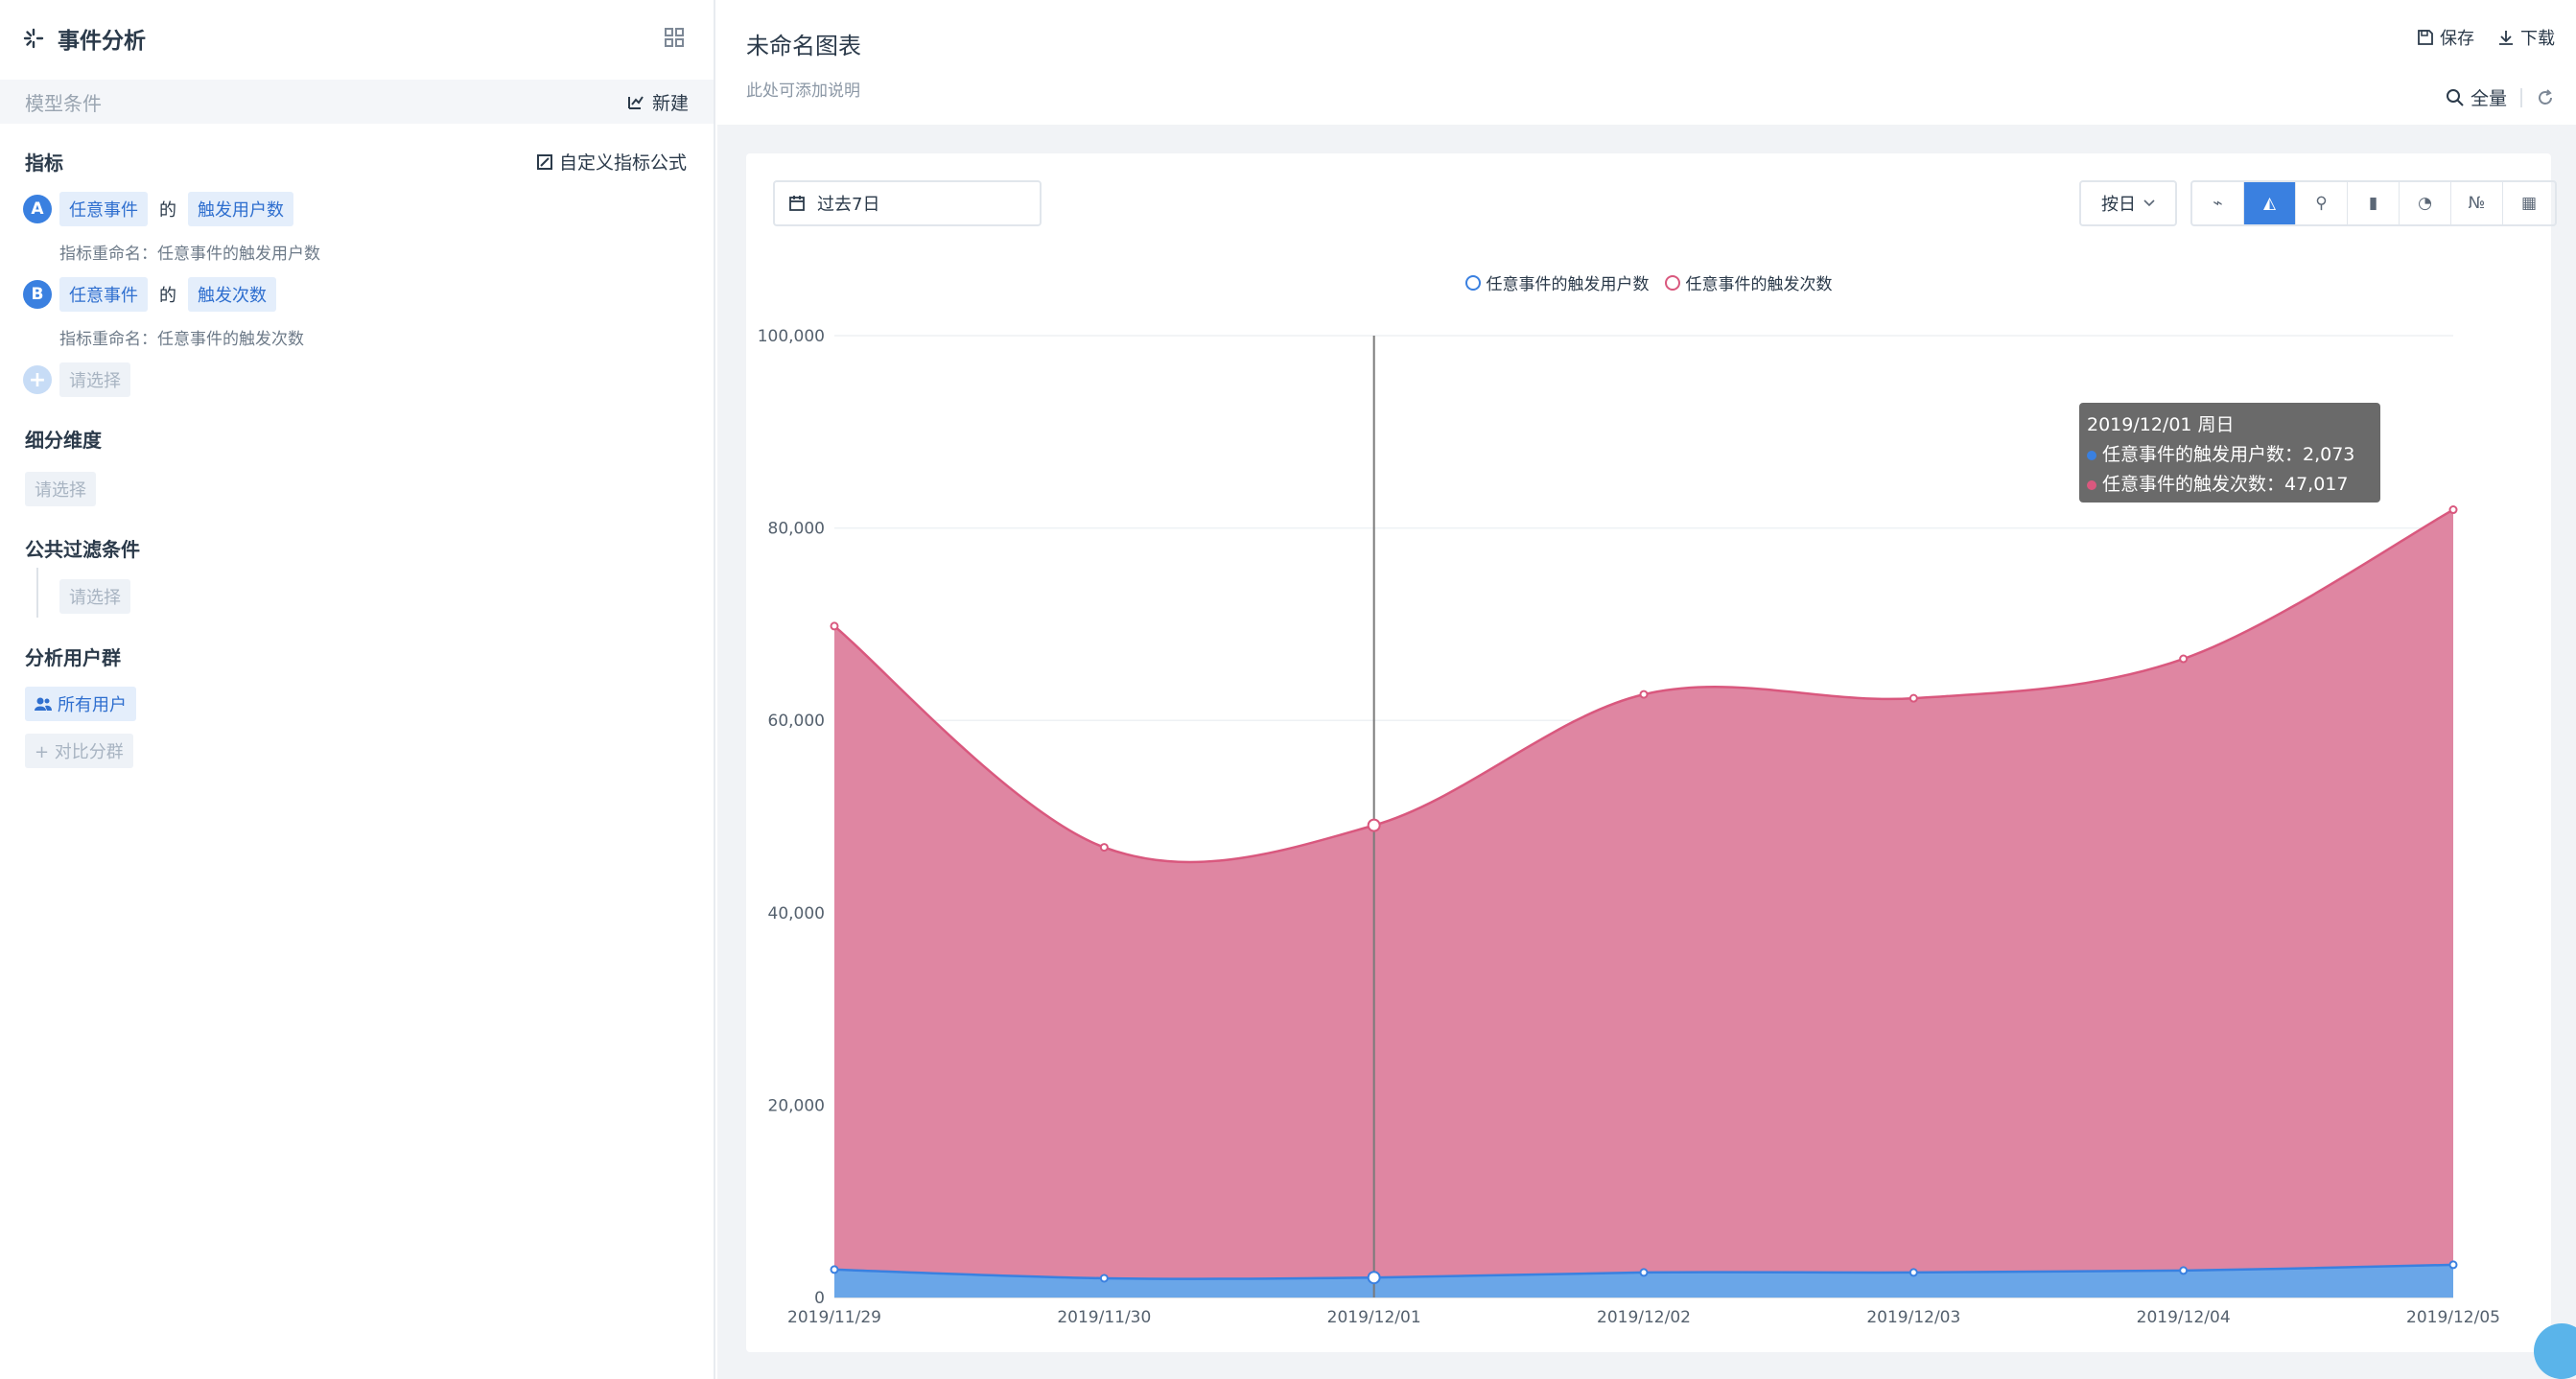 The image size is (2576, 1379). I want to click on custom-formula-button: 自定义指标公式, so click(611, 162).